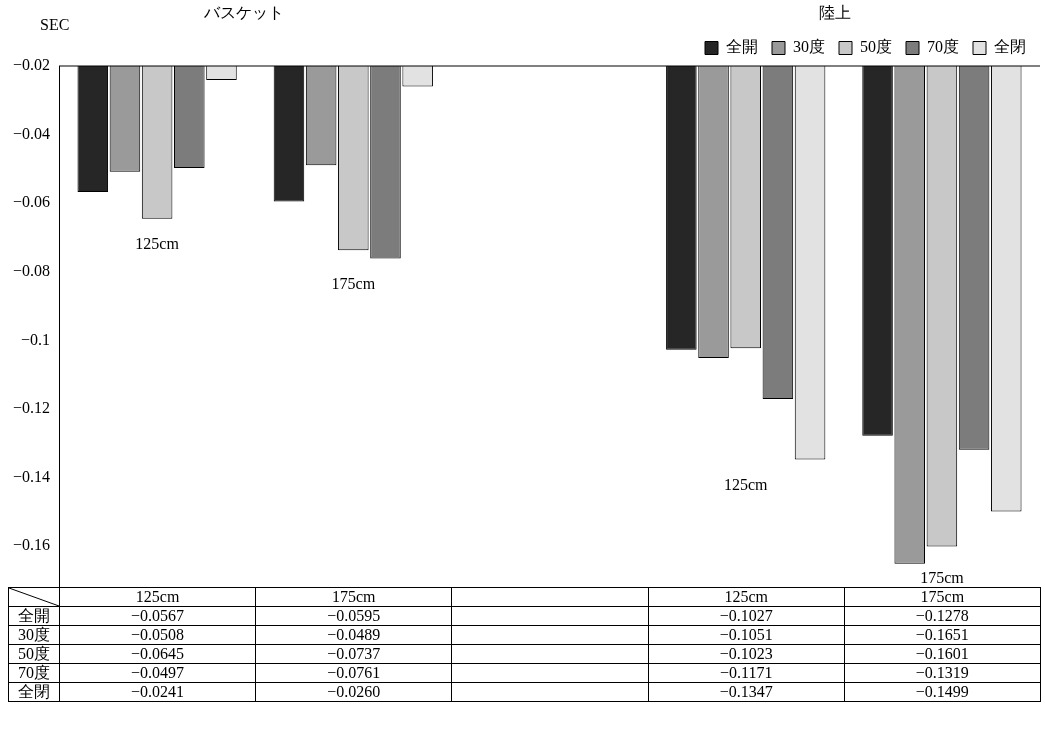 The width and height of the screenshot is (1045, 740). What do you see at coordinates (31, 133) in the screenshot?
I see `y-tick-label: −0.04` at bounding box center [31, 133].